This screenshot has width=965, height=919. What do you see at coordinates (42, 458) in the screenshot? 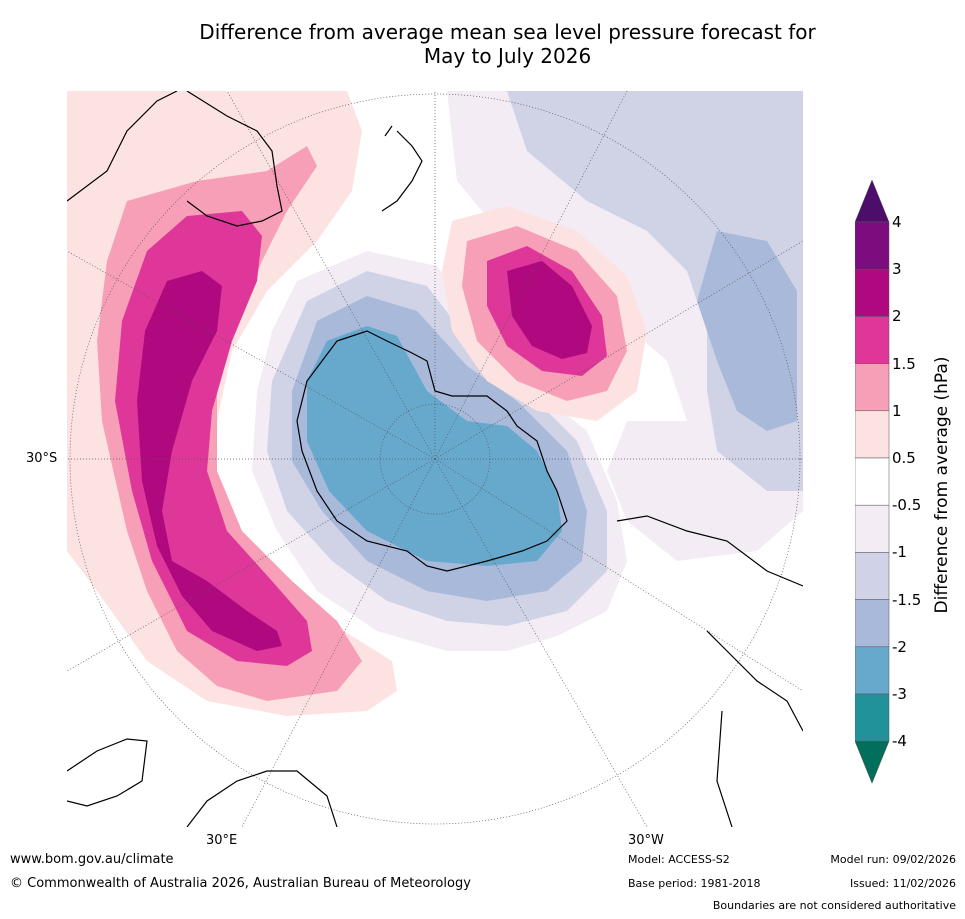
I see `latitude-label-30s: 30°S` at bounding box center [42, 458].